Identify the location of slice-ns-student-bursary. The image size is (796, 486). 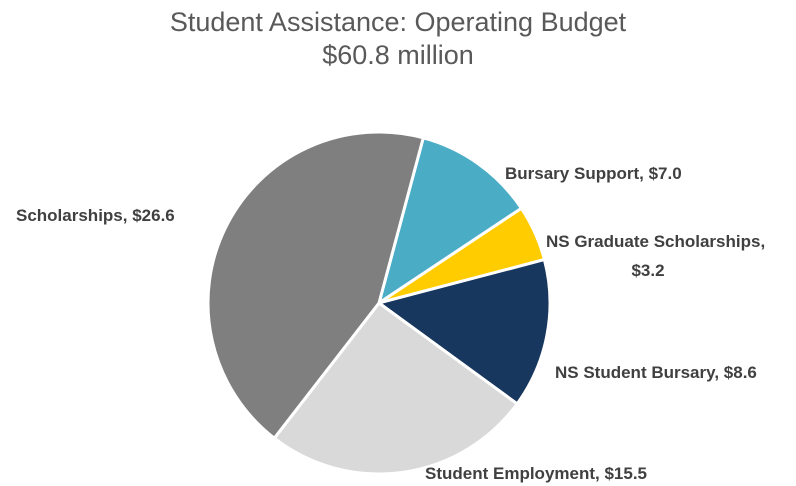
(464, 332).